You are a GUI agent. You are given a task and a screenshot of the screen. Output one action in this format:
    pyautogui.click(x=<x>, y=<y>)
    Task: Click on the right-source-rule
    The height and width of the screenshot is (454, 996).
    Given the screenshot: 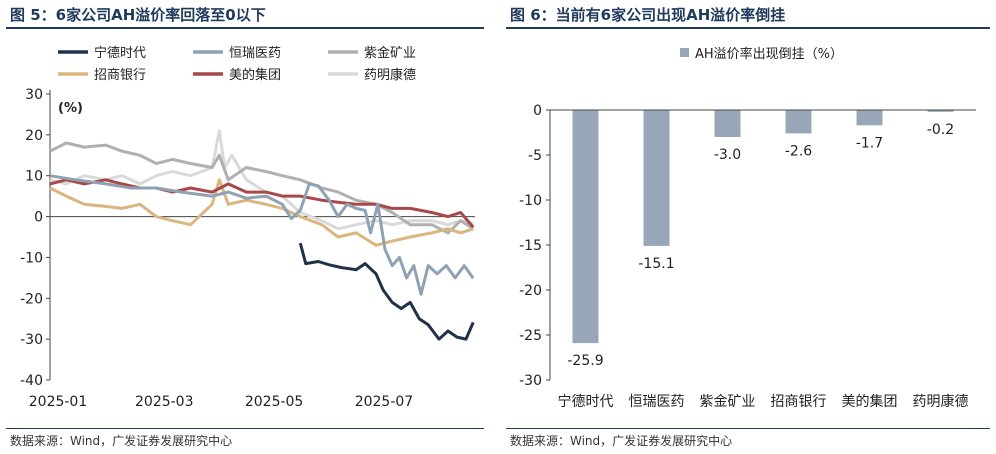 What is the action you would take?
    pyautogui.click(x=748, y=428)
    